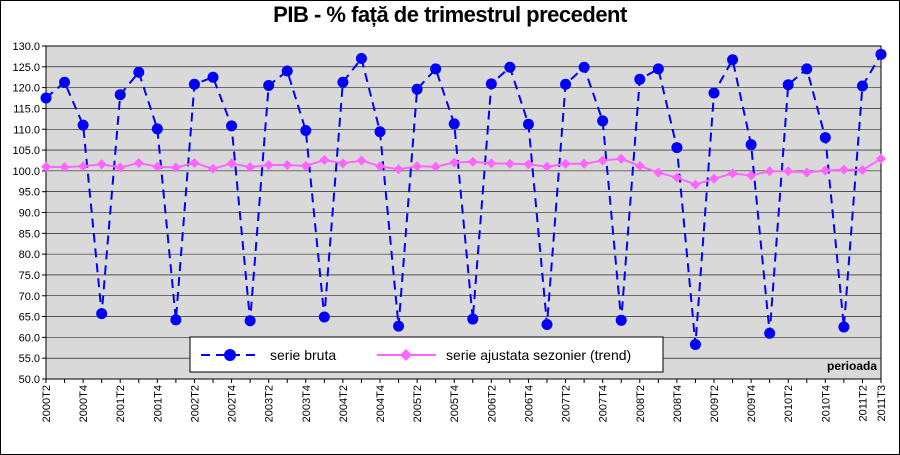 Image resolution: width=900 pixels, height=455 pixels. I want to click on x-tick-label: 2011T3, so click(882, 403).